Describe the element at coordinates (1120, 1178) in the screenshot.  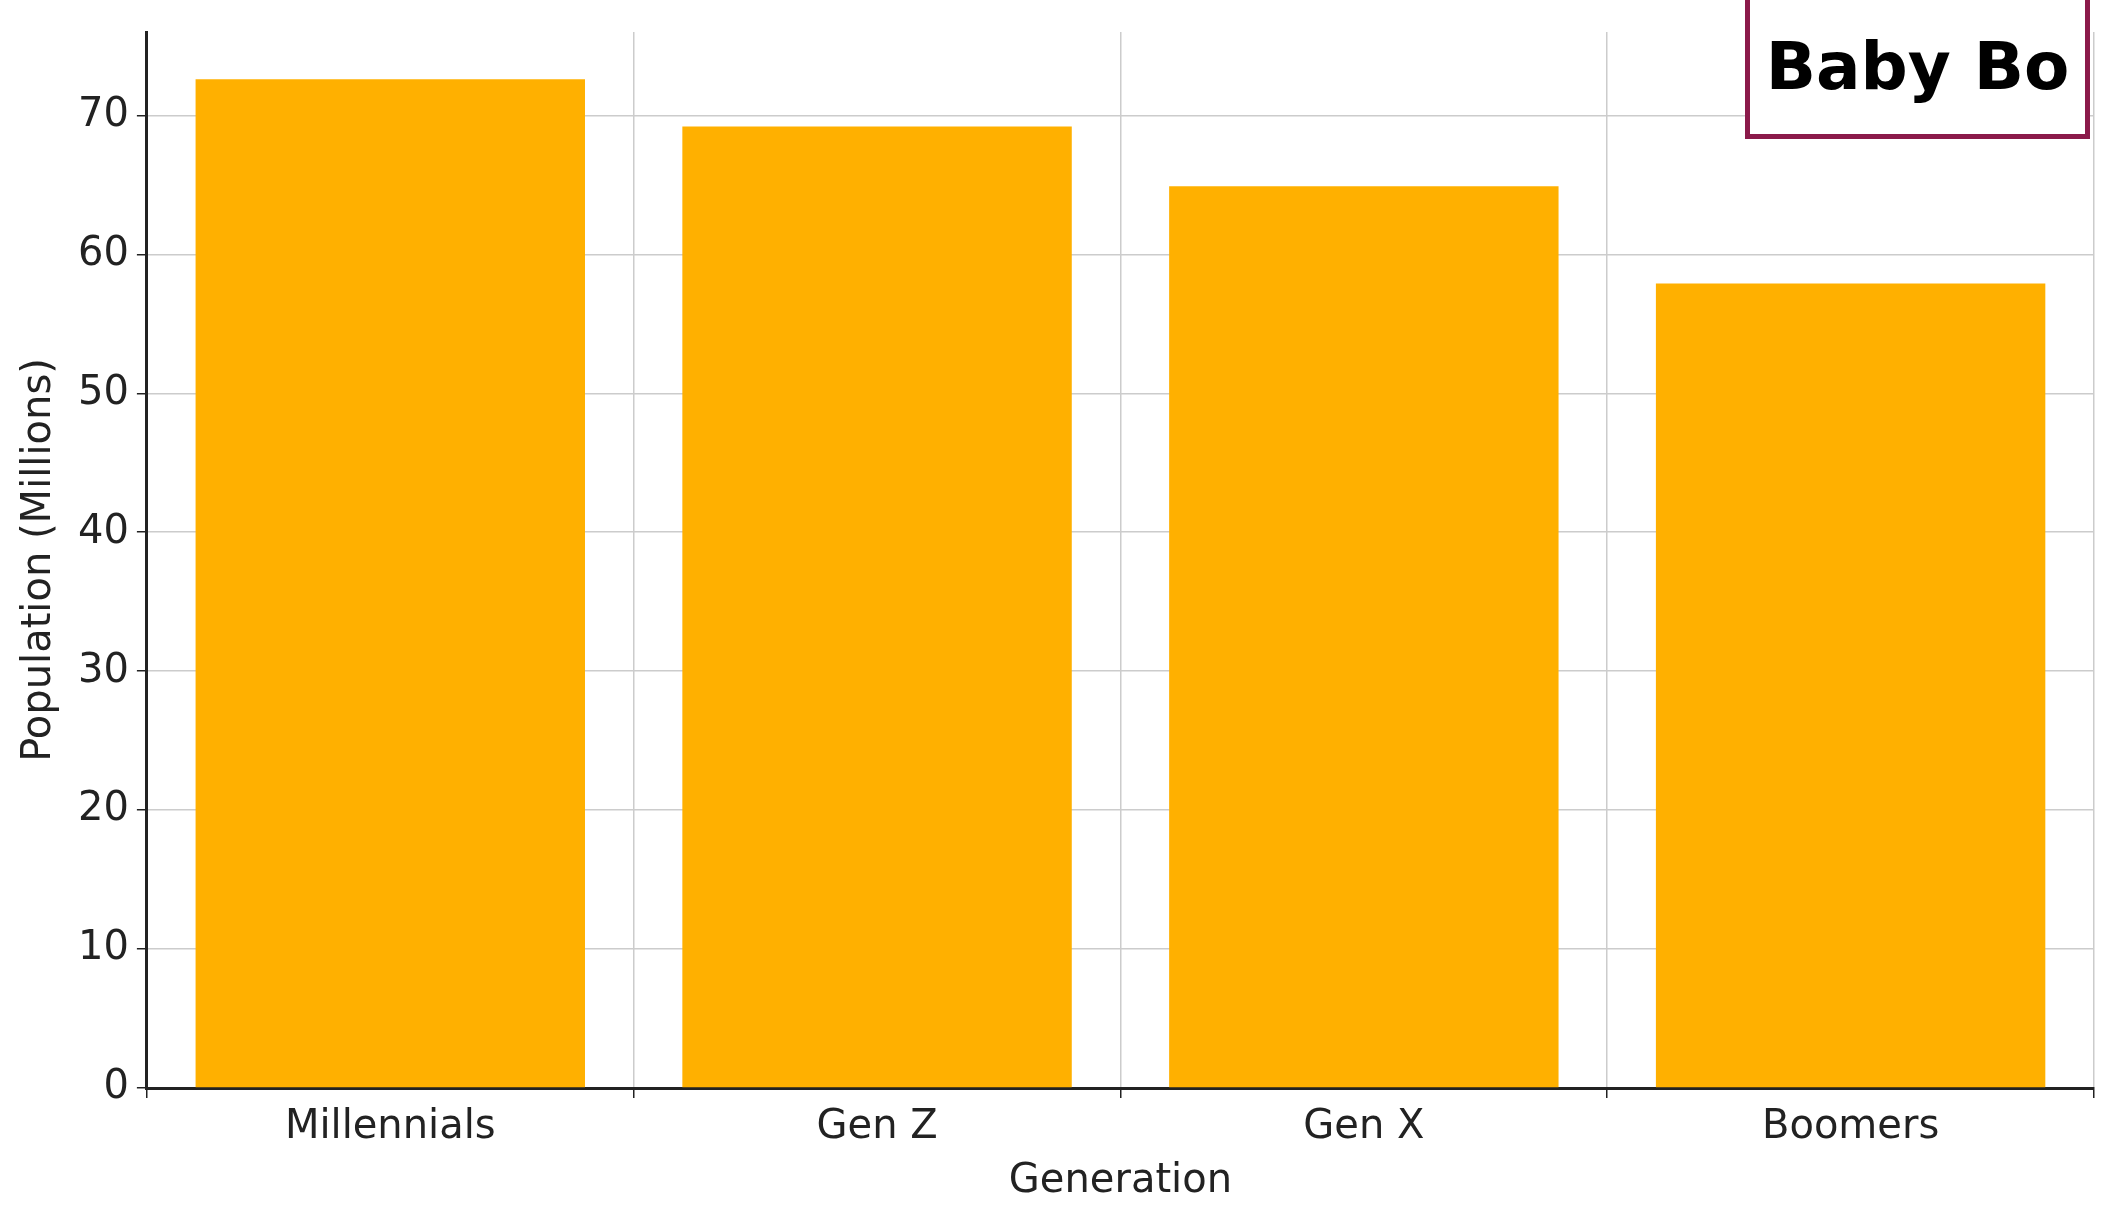
I see `x-axis-title: Generation` at that location.